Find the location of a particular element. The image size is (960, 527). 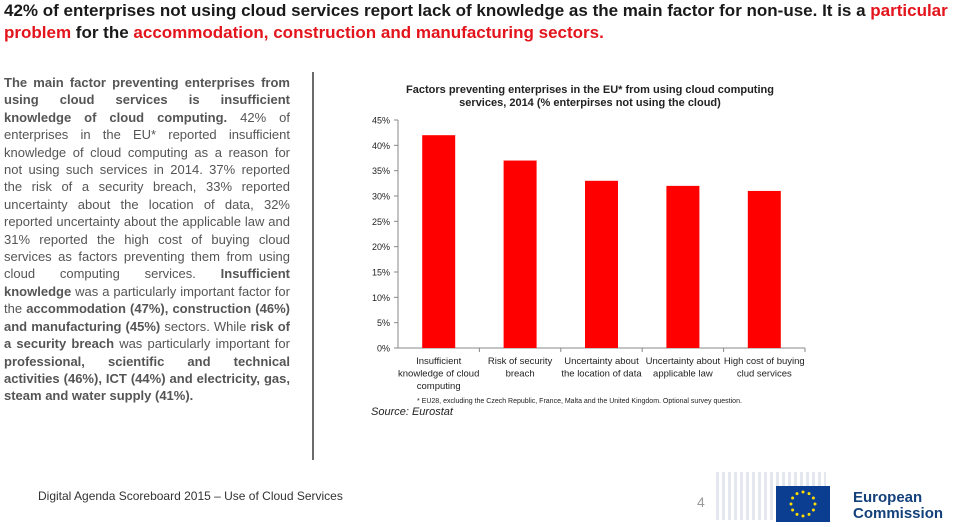

y-tick-label: 10% is located at coordinates (381, 298).